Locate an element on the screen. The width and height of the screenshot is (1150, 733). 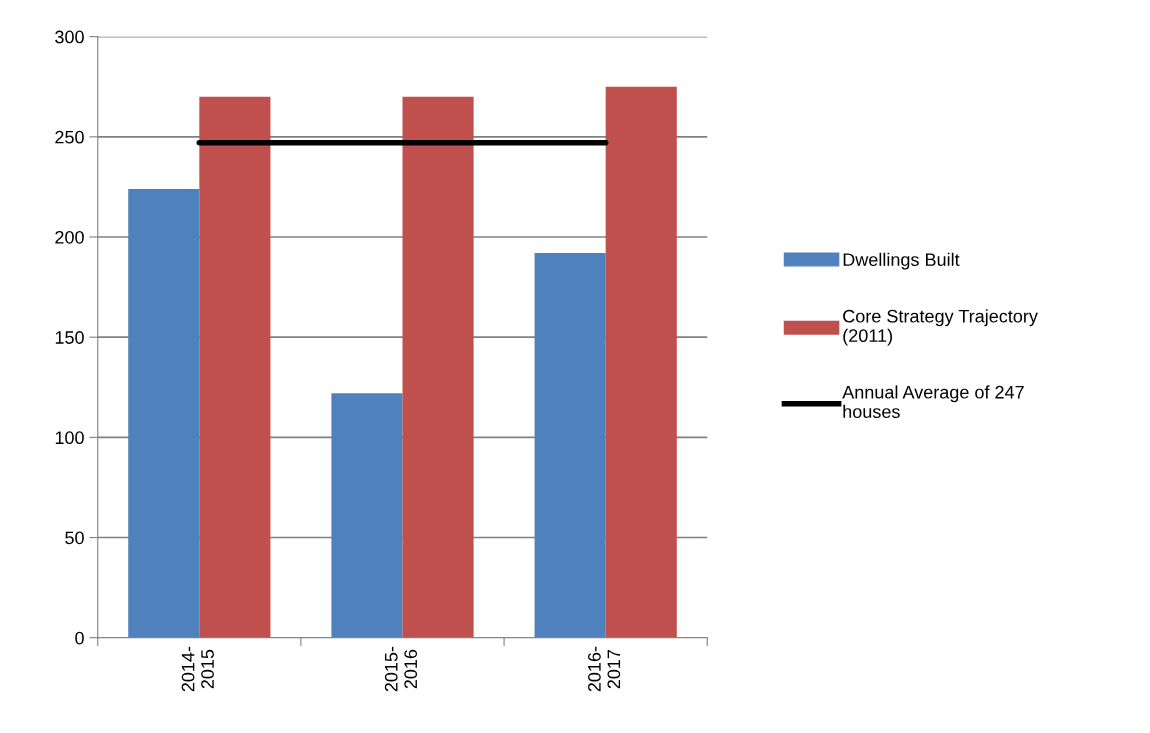
x-tick-label: 2015- 2016 is located at coordinates (401, 669).